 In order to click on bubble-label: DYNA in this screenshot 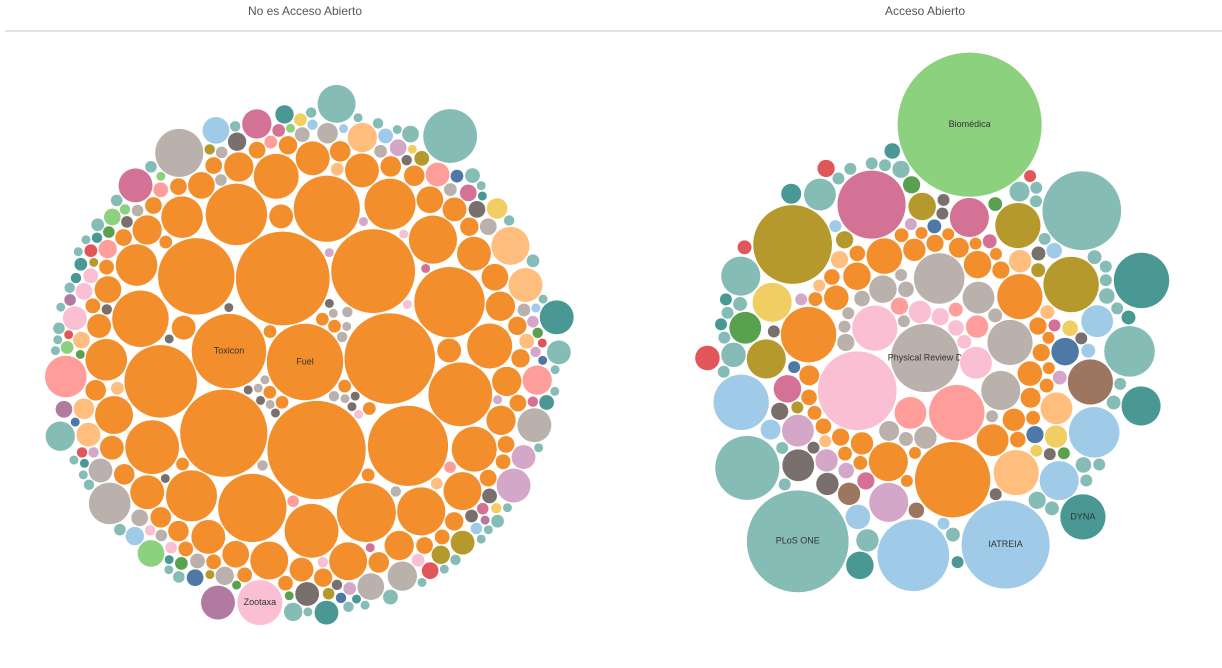, I will do `click(1082, 516)`.